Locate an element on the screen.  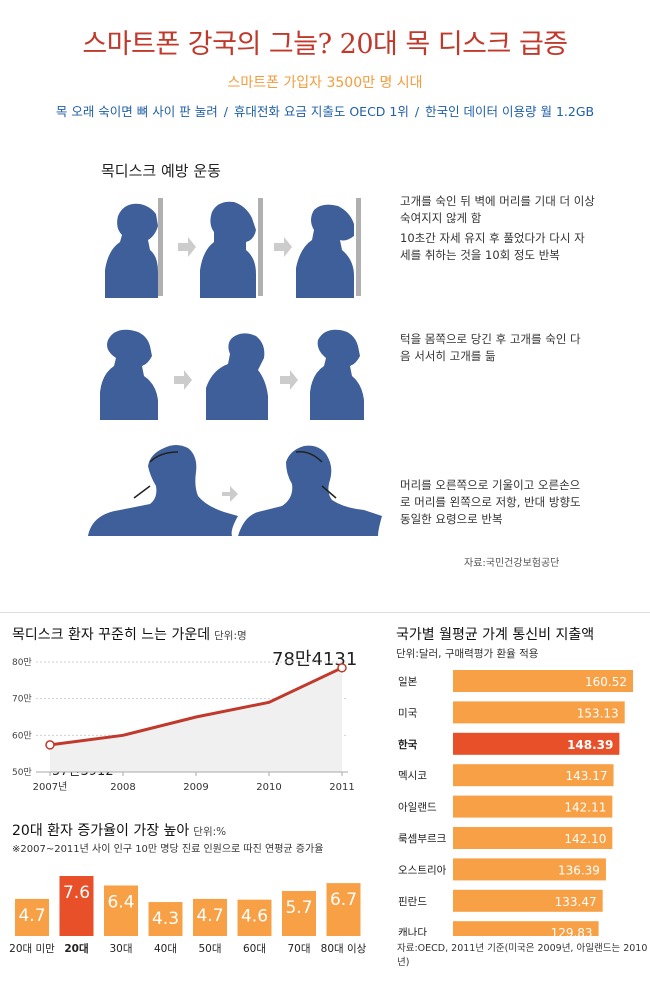
x-tick-label: 70대 is located at coordinates (298, 949).